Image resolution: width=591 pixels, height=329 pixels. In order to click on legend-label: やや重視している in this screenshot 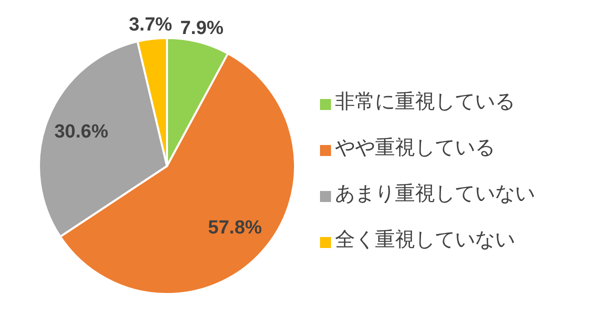, I will do `click(415, 147)`.